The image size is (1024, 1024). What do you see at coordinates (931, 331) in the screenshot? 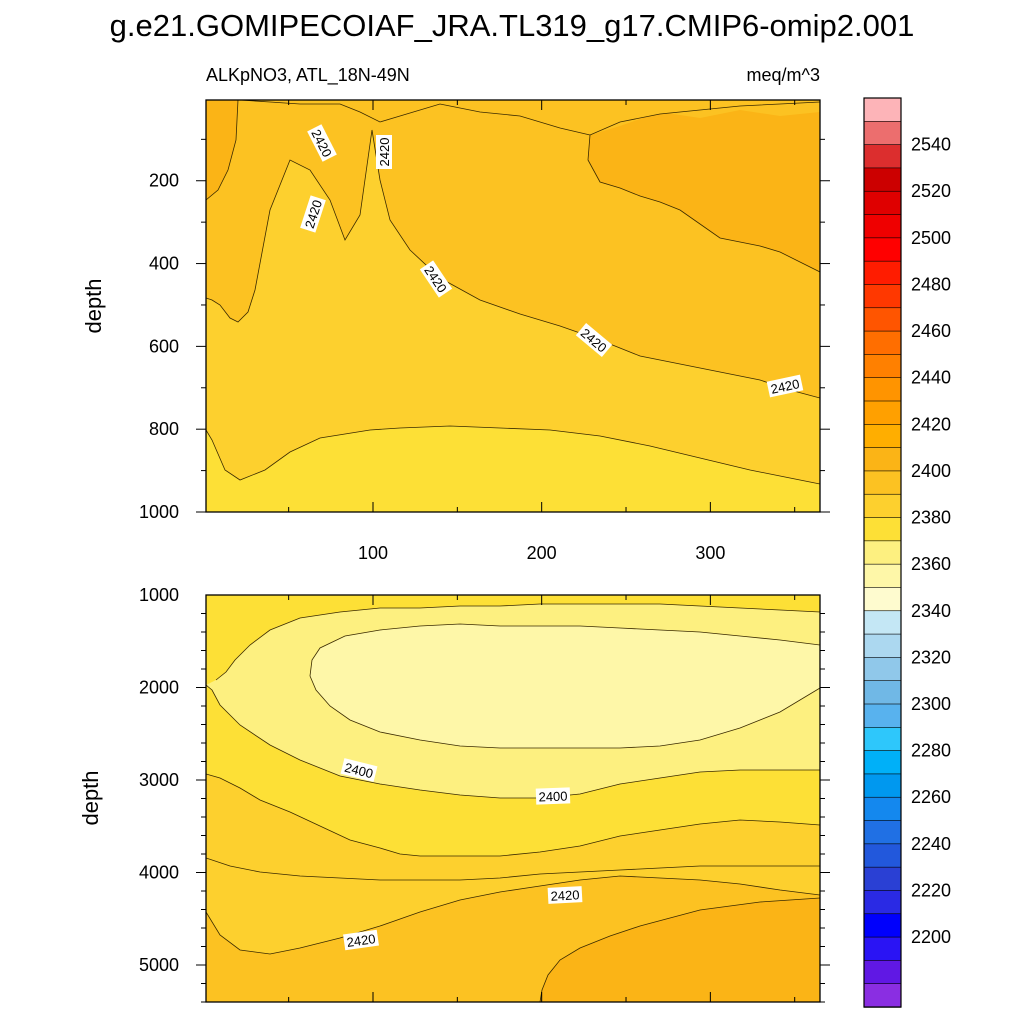
I see `colorbar-label: 2460` at bounding box center [931, 331].